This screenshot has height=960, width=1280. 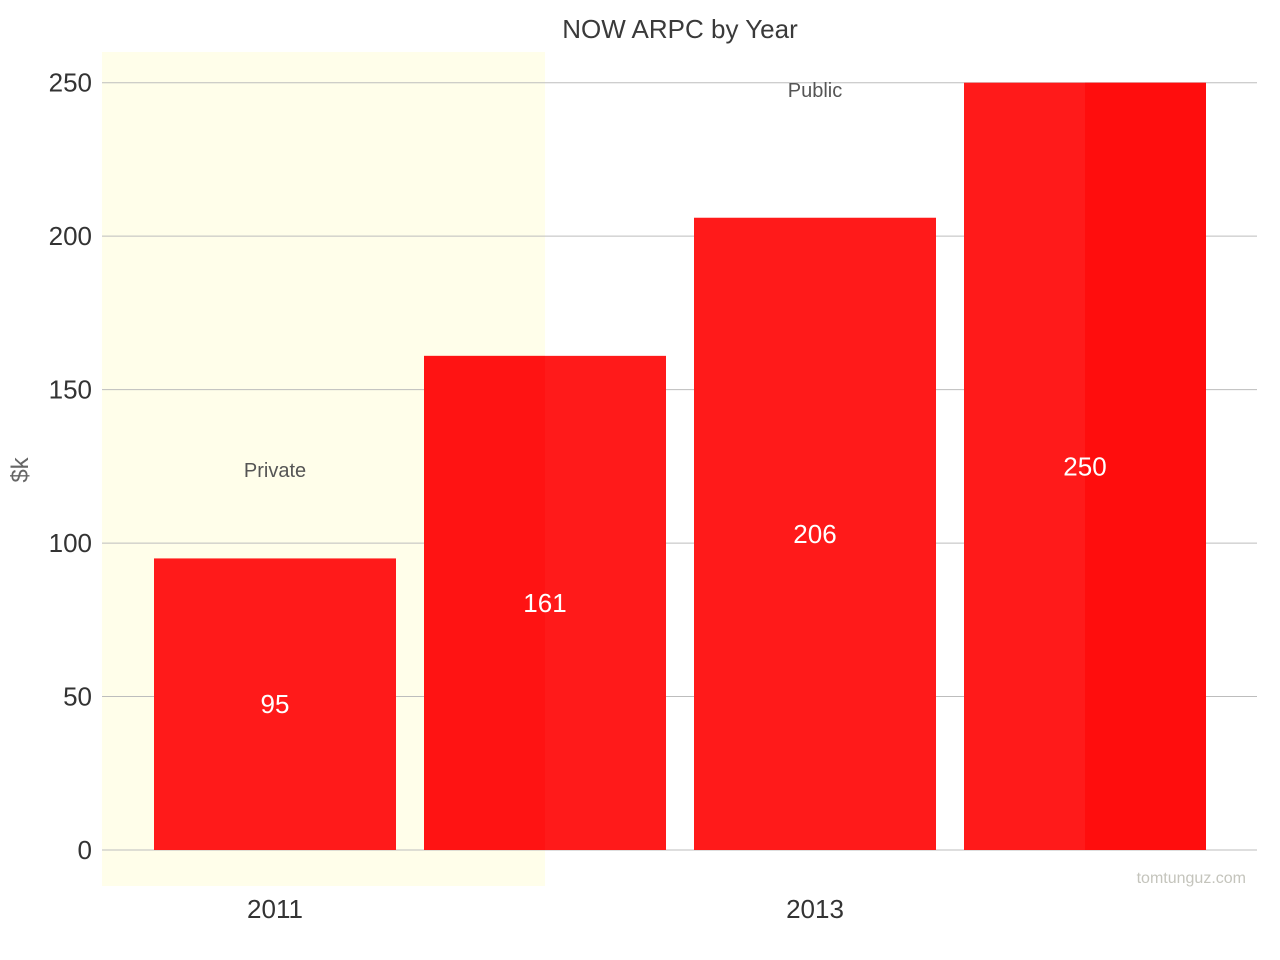 What do you see at coordinates (20, 469) in the screenshot?
I see `y-axis-label: $k` at bounding box center [20, 469].